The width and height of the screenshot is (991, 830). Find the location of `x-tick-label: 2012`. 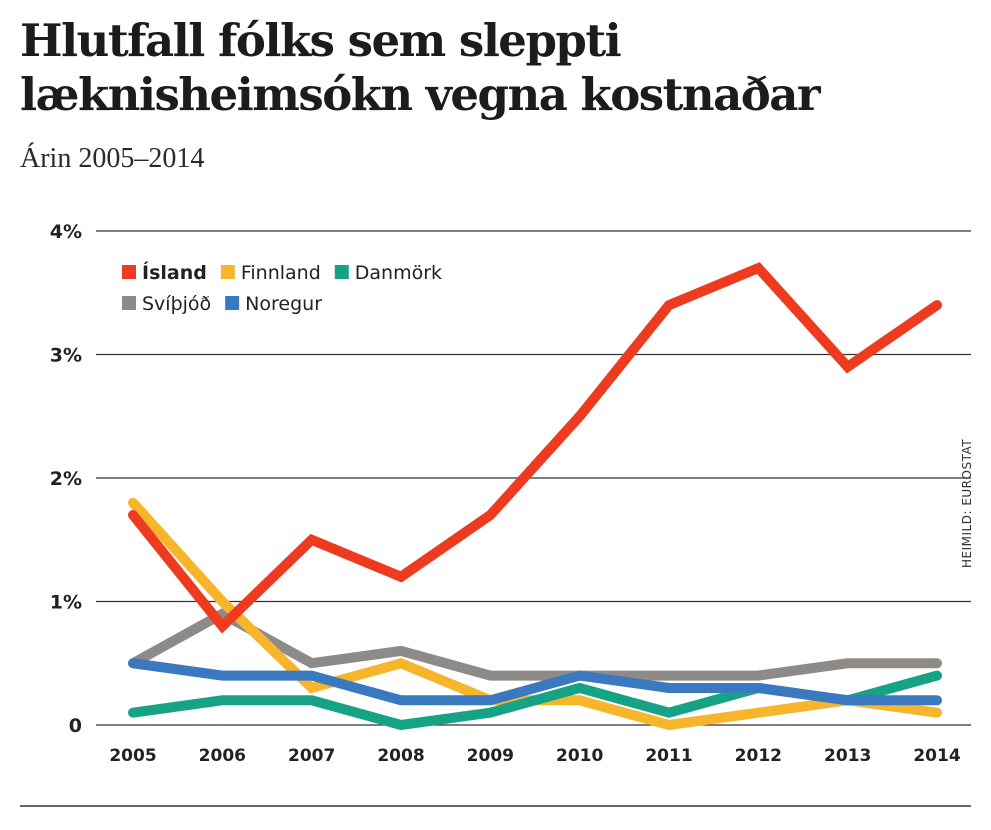

x-tick-label: 2012 is located at coordinates (758, 756).